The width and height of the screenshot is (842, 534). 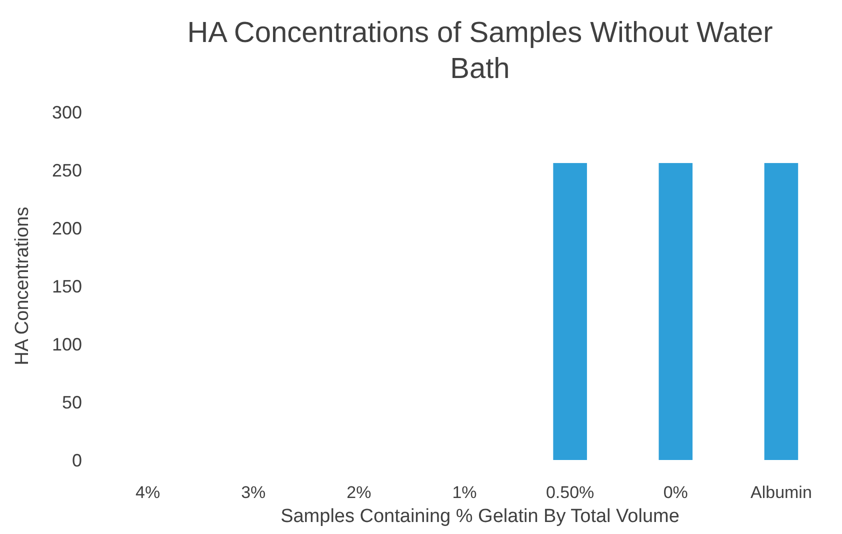 What do you see at coordinates (147, 492) in the screenshot?
I see `x-tick-label: 4%` at bounding box center [147, 492].